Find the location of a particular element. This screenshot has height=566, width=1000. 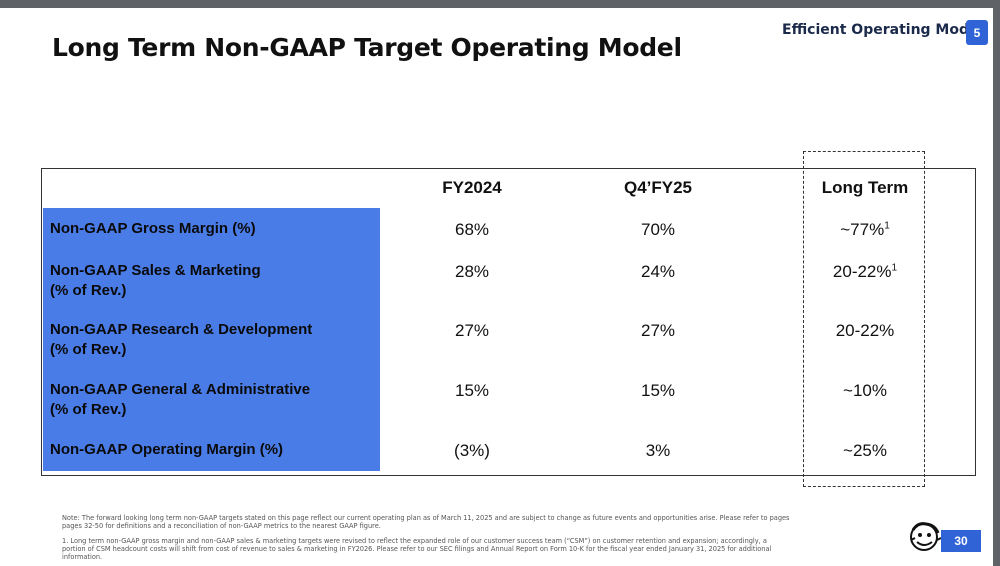

long-term-highlight-box is located at coordinates (864, 319).